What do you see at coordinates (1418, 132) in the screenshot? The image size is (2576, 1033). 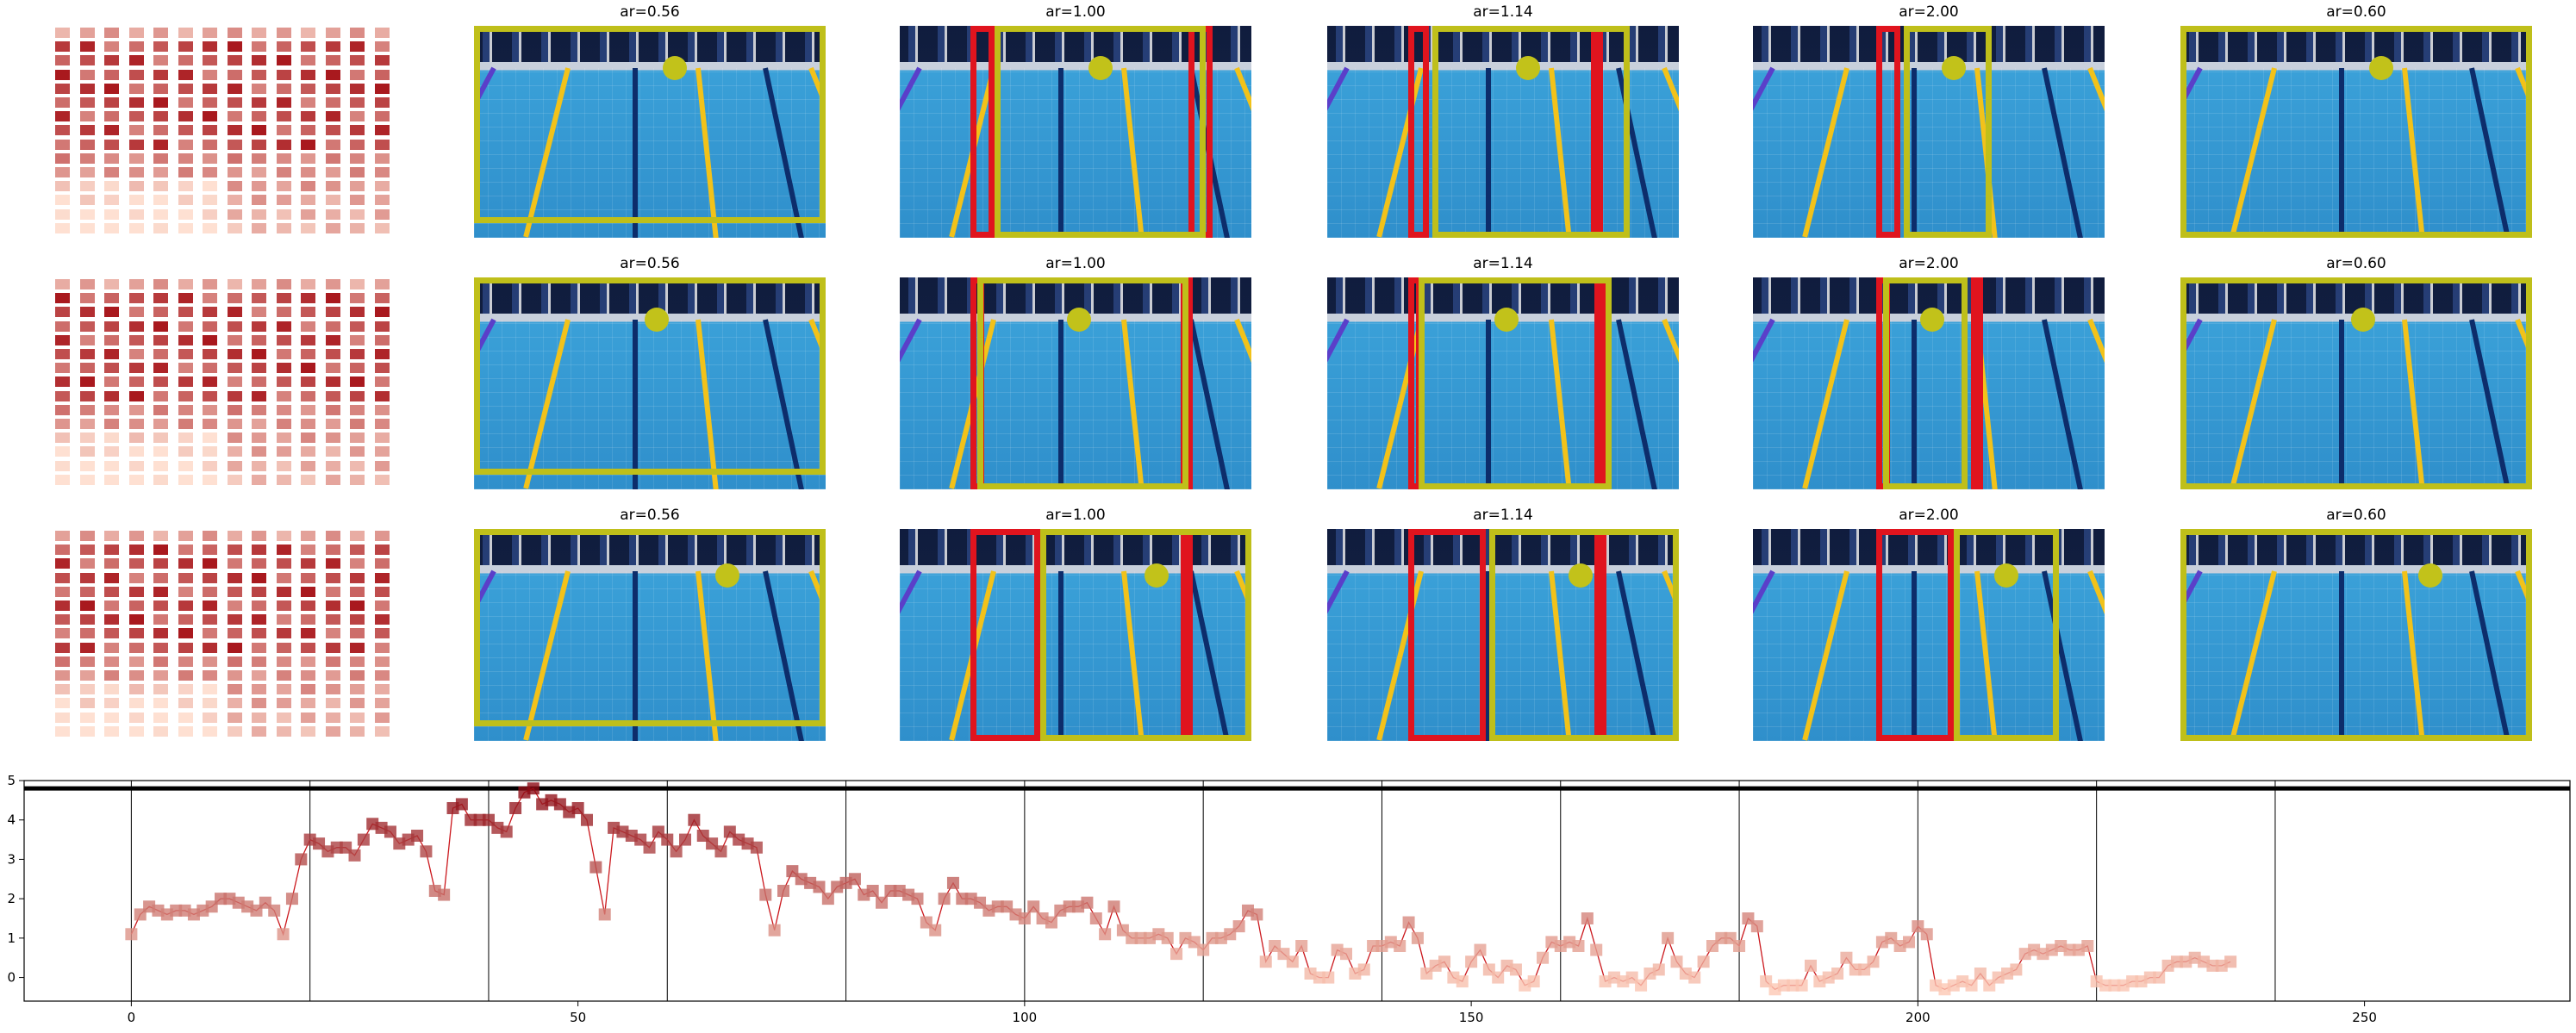 I see `red-crop-box` at bounding box center [1418, 132].